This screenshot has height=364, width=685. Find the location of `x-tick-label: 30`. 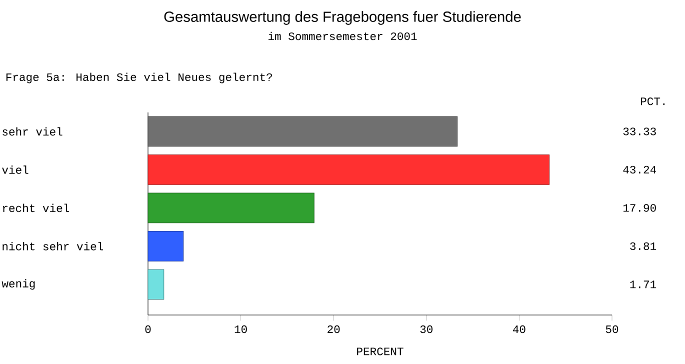

x-tick-label: 30 is located at coordinates (426, 329).